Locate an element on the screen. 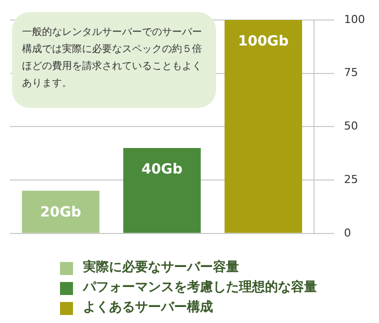 The width and height of the screenshot is (379, 323). data-label: 100Gb is located at coordinates (263, 42).